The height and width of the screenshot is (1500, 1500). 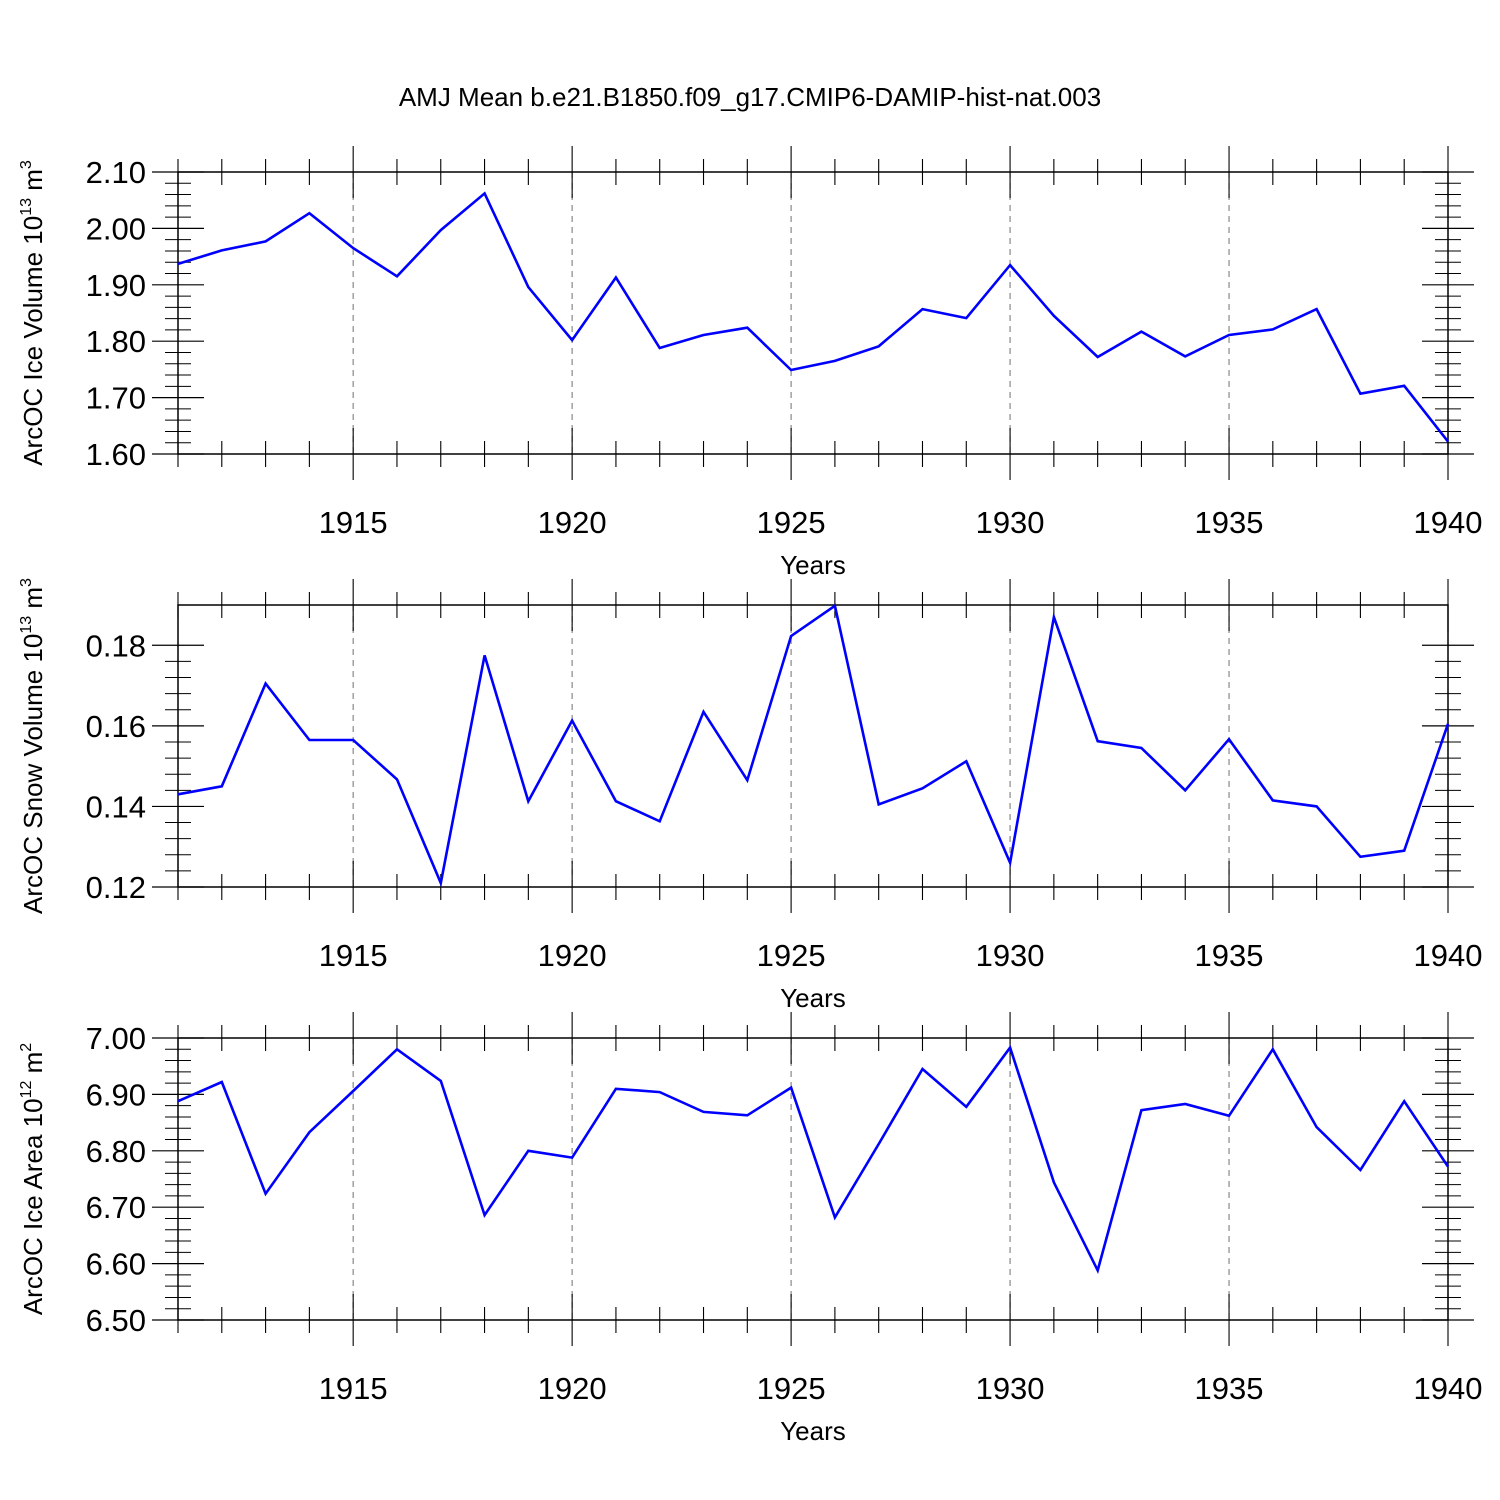 I want to click on y-tick-label: 6.80, so click(x=116, y=1151).